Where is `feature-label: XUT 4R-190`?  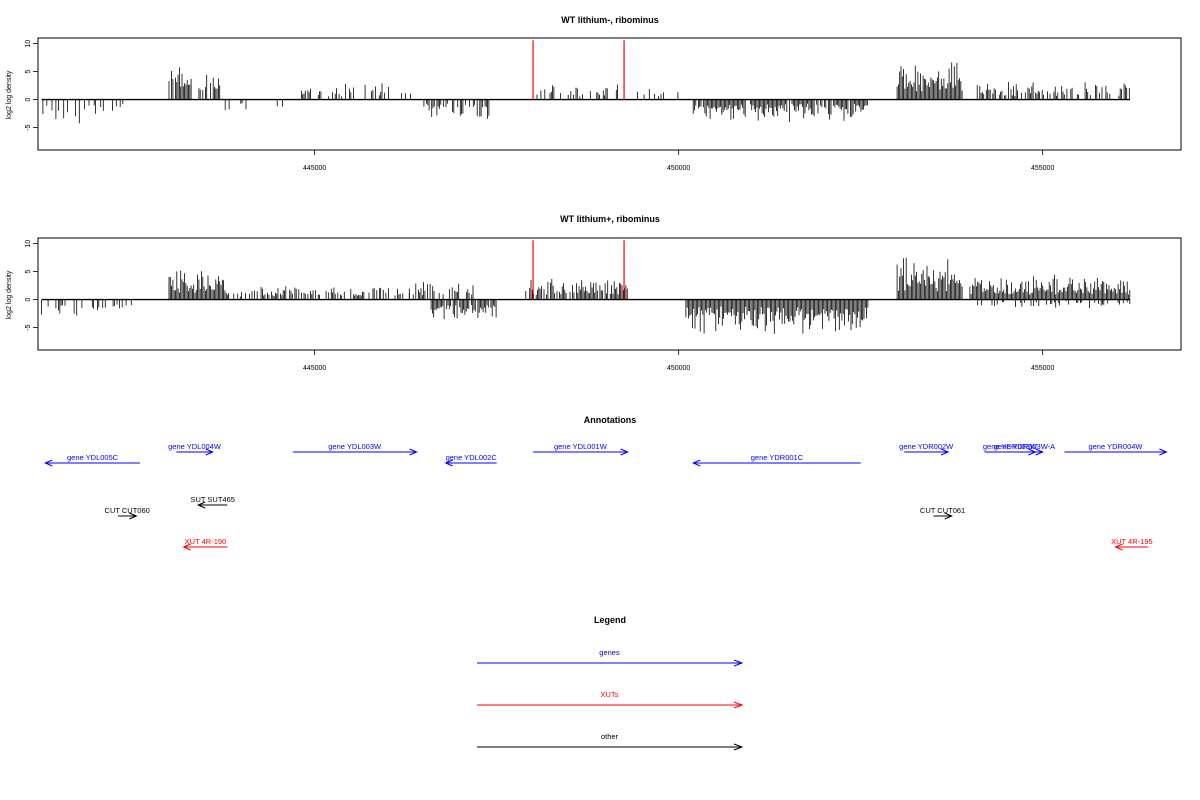
feature-label: XUT 4R-190 is located at coordinates (206, 541).